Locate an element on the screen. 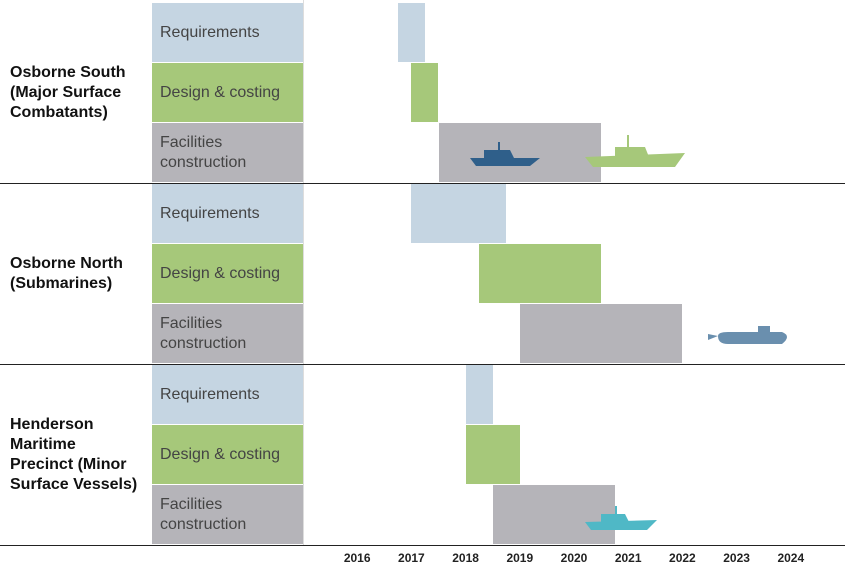 The image size is (845, 571). x-tick-label: 2016 is located at coordinates (357, 558).